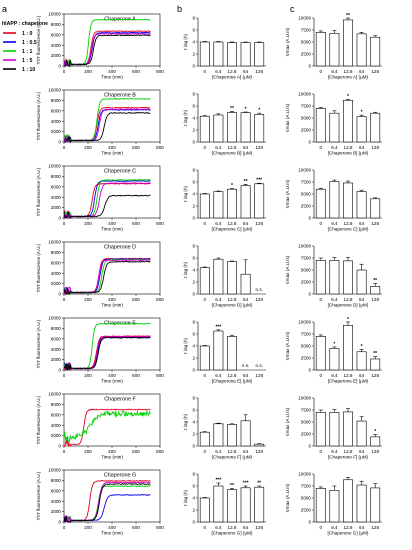 This screenshot has height=550, width=412. What do you see at coordinates (287, 117) in the screenshot?
I see `y-axis-label: Vmax (A.U./s)` at bounding box center [287, 117].